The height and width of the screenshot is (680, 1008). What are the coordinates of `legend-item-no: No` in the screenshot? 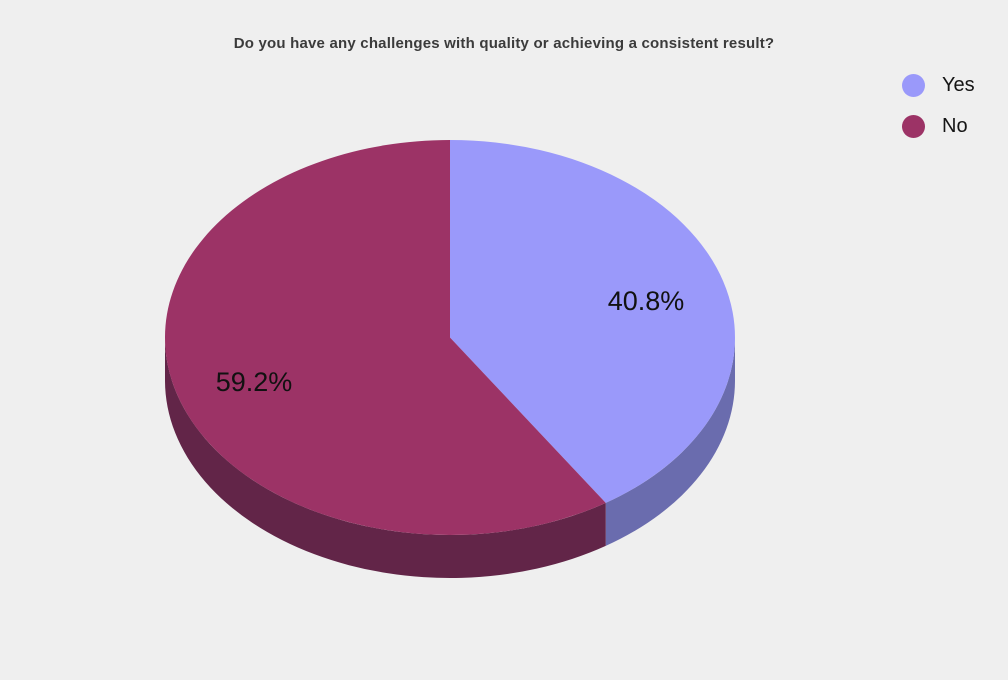 It's located at (938, 126).